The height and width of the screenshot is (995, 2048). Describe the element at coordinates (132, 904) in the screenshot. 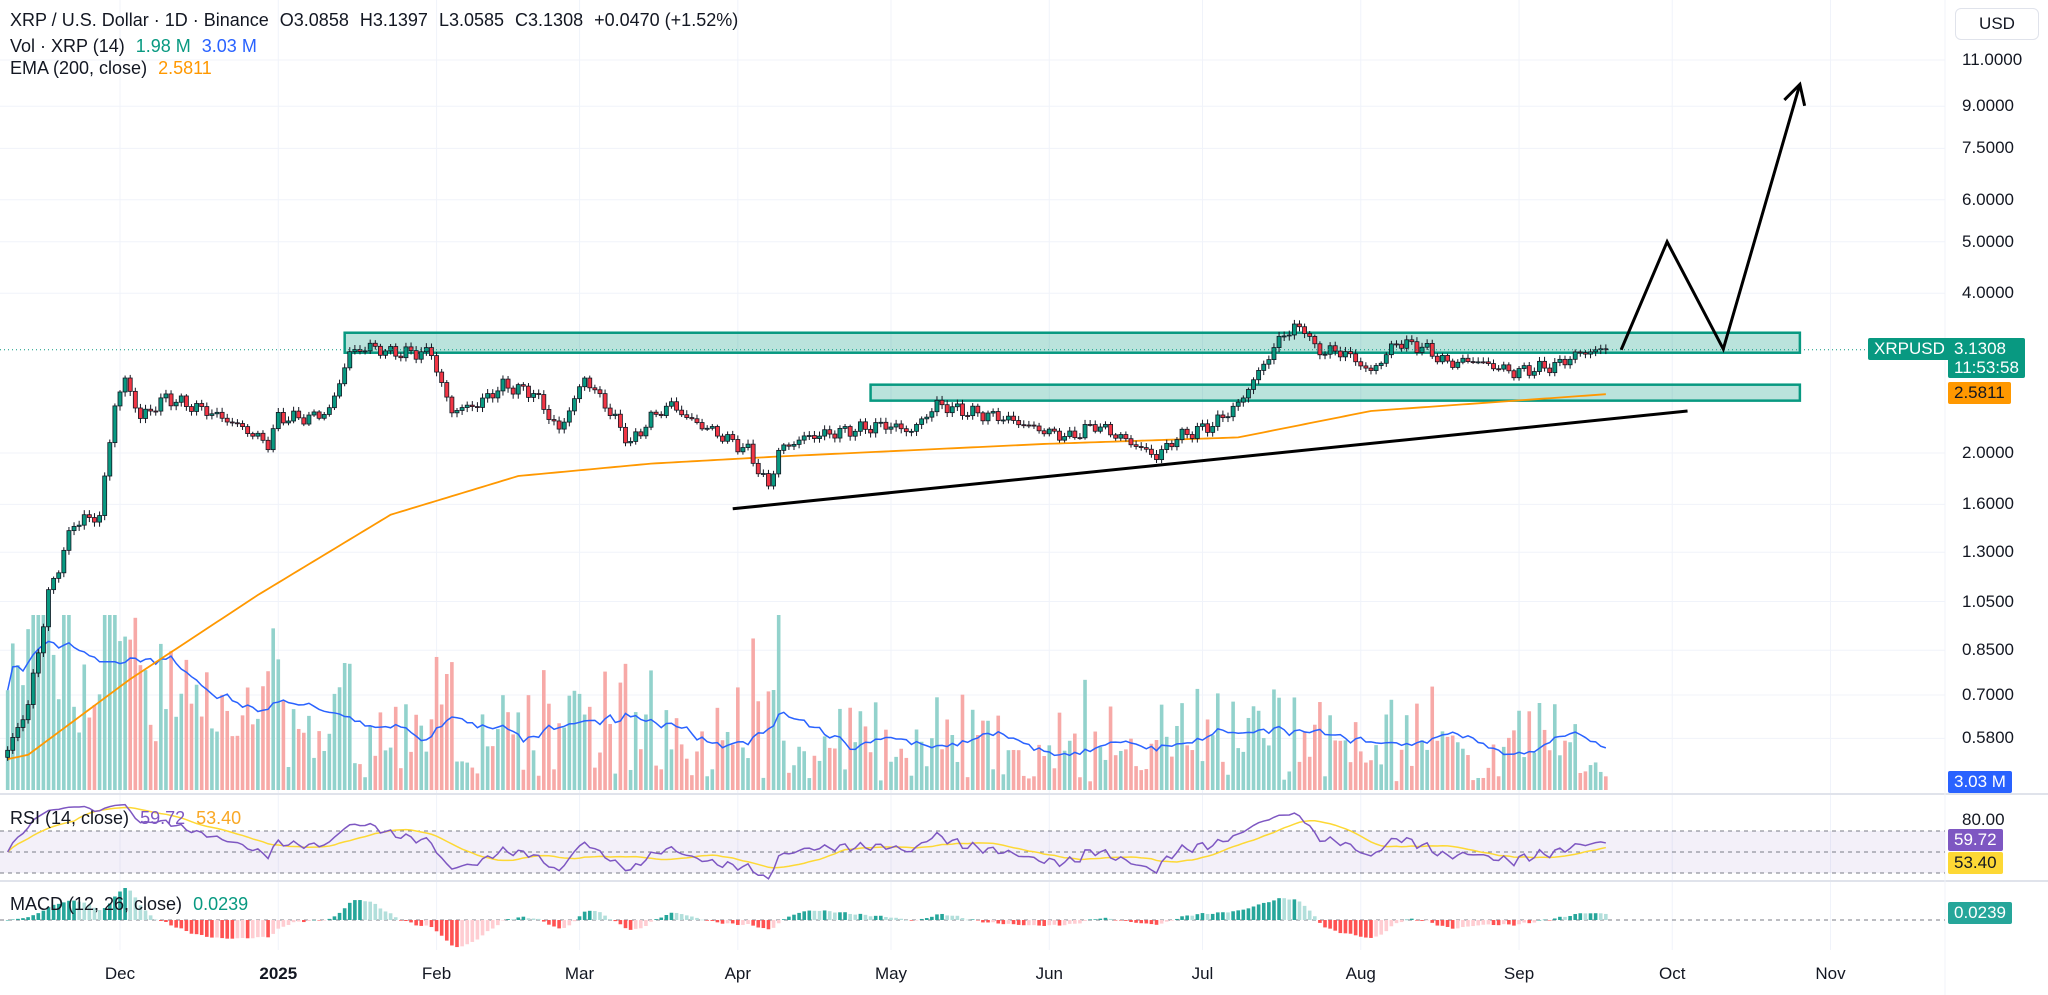

I see `macd-legend: MACD (12, 26, close) 0.0239` at that location.